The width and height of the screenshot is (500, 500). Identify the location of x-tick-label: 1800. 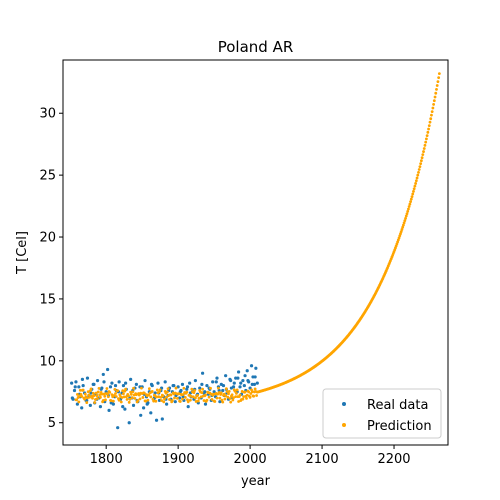
(106, 459).